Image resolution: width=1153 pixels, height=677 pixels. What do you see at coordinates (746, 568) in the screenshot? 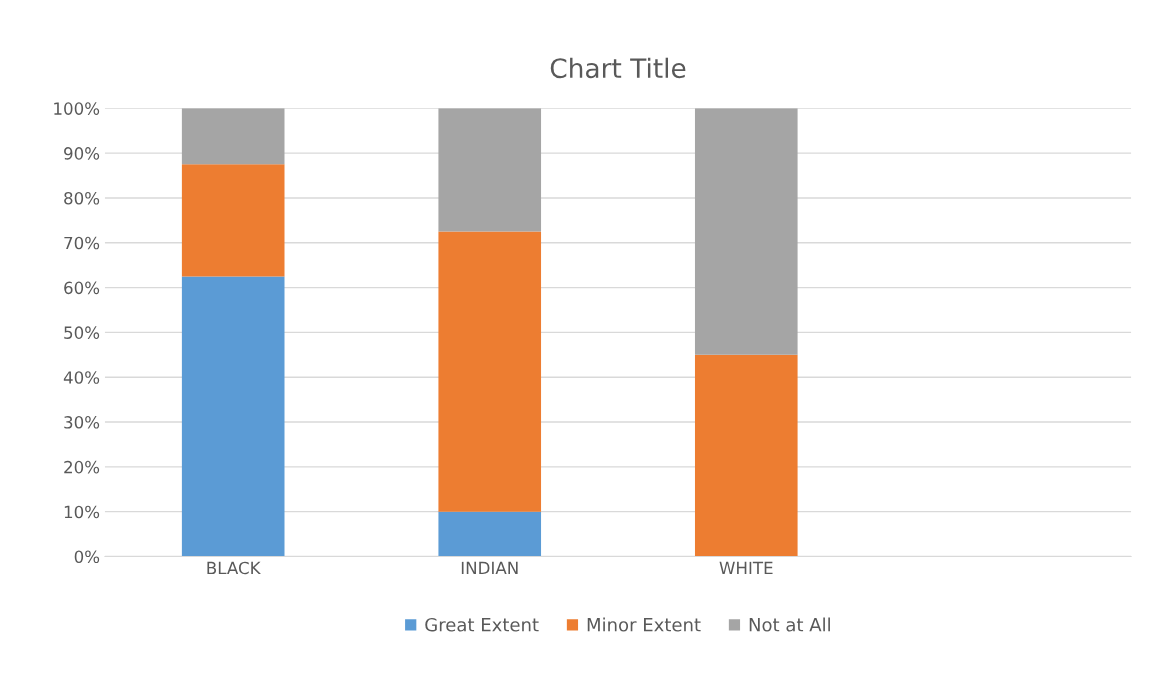
I see `x-tick-label: WHITE` at bounding box center [746, 568].